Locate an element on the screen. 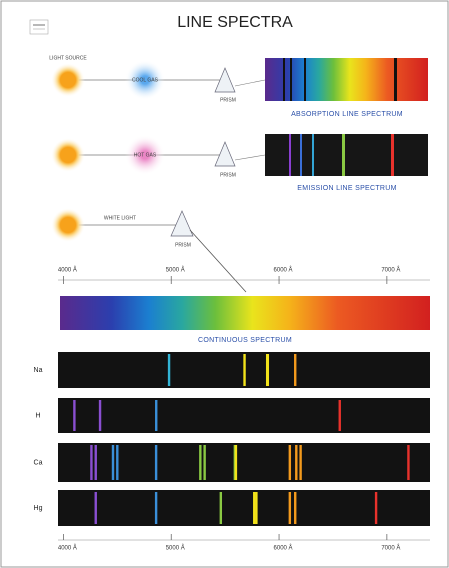  continuous-spectrum is located at coordinates (245, 313).